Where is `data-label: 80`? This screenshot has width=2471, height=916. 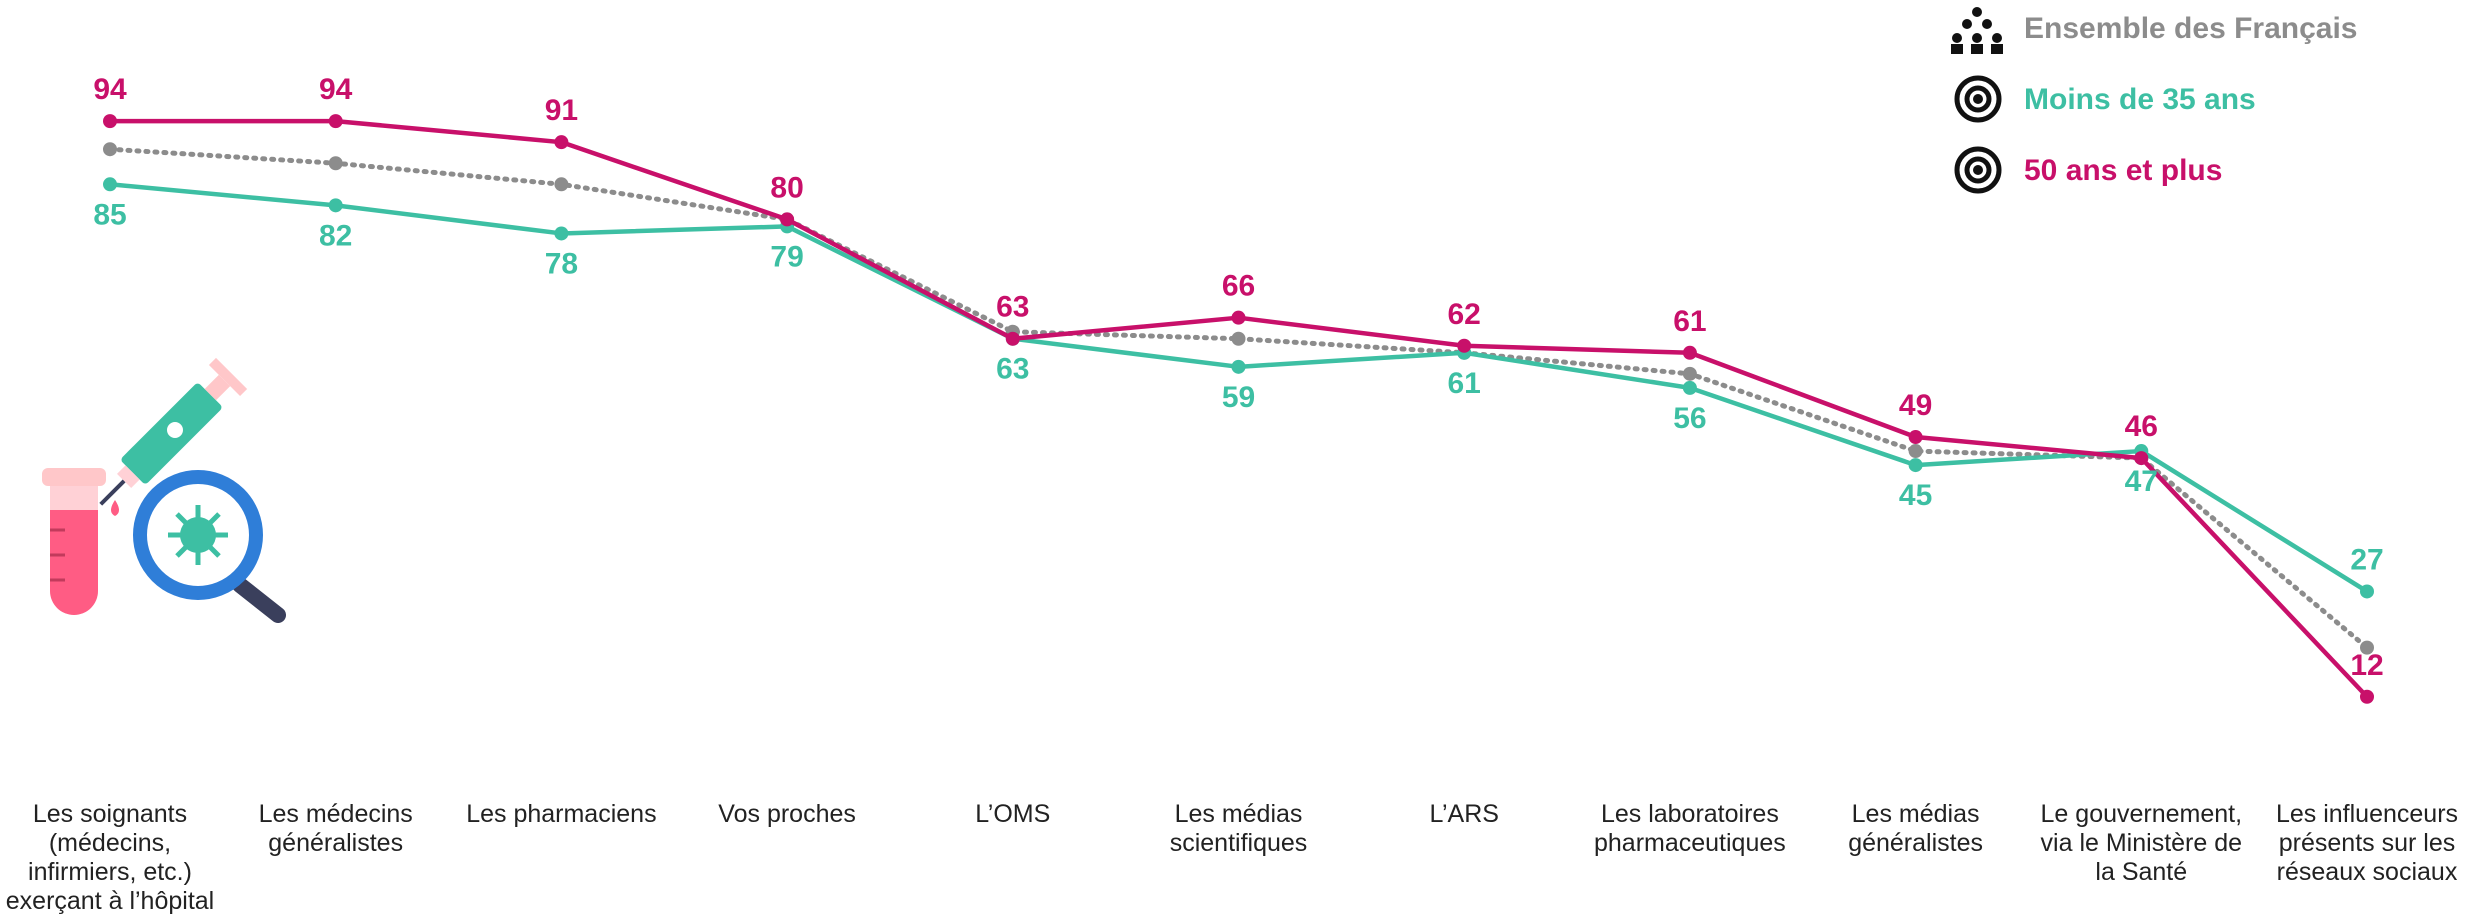 data-label: 80 is located at coordinates (786, 187).